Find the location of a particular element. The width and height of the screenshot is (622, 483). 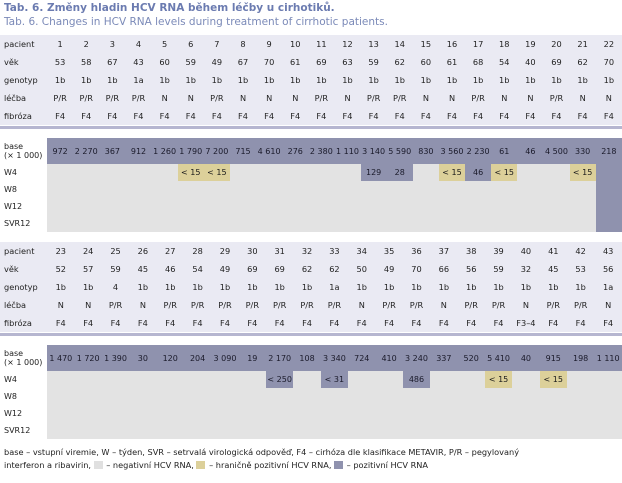

row-label-patient: pacient is located at coordinates (19, 44).